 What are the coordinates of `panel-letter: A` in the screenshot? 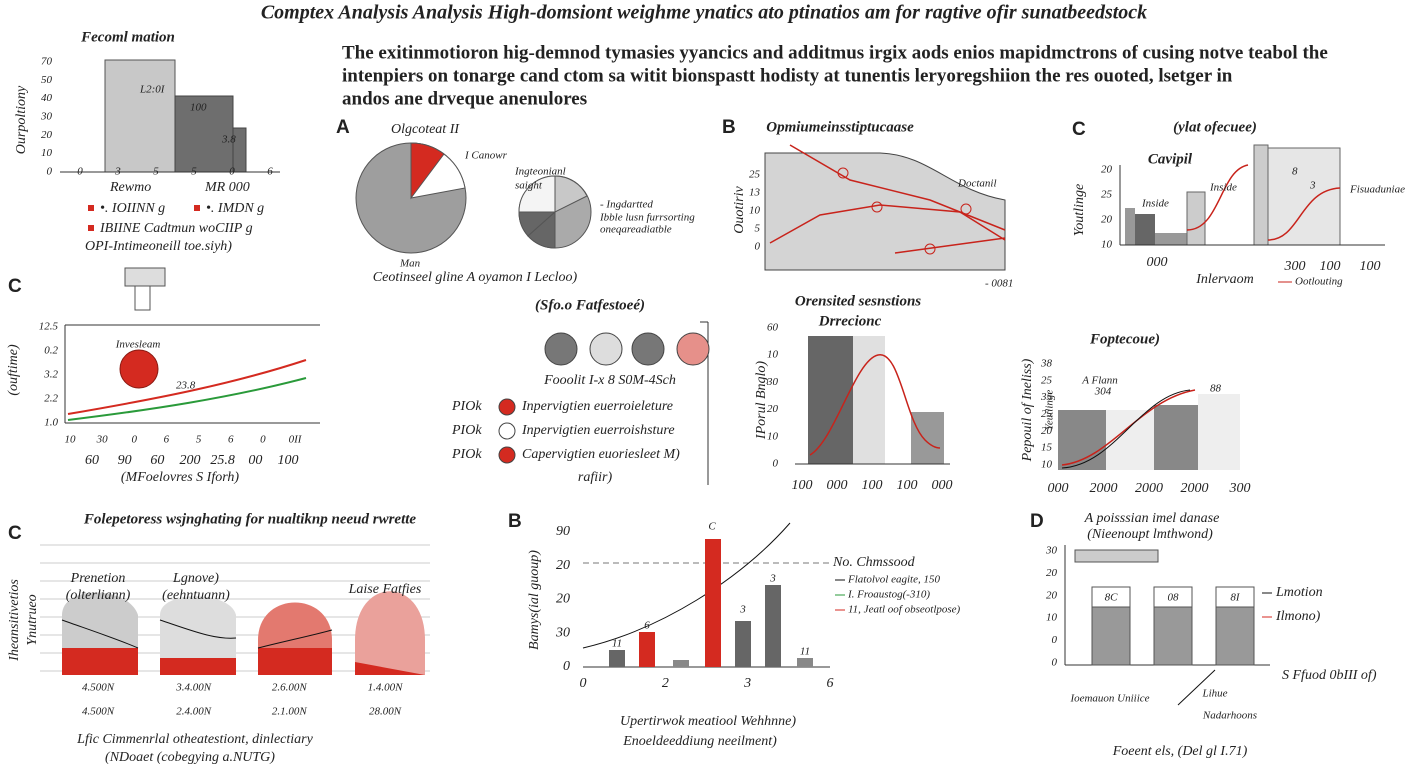 It's located at (343, 127).